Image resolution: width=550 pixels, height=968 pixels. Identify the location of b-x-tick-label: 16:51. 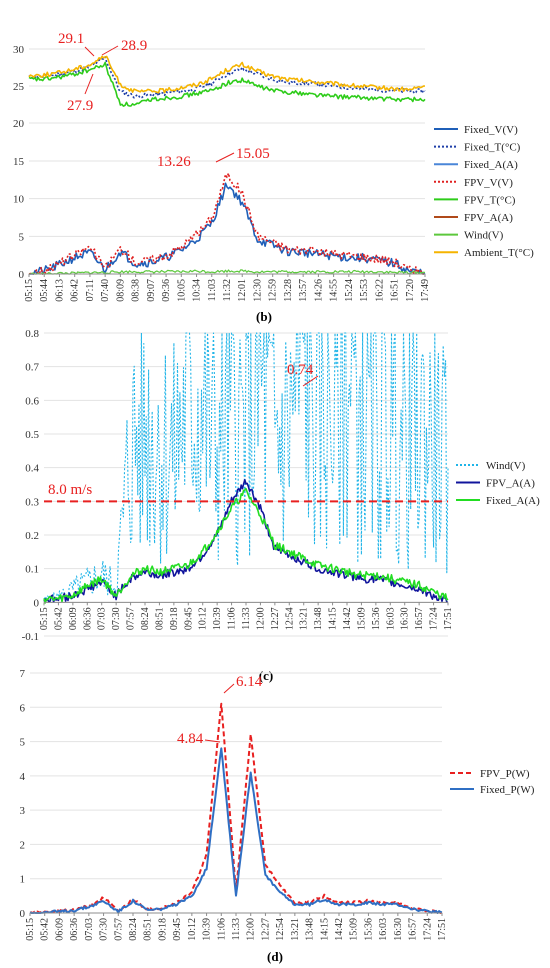
(395, 290).